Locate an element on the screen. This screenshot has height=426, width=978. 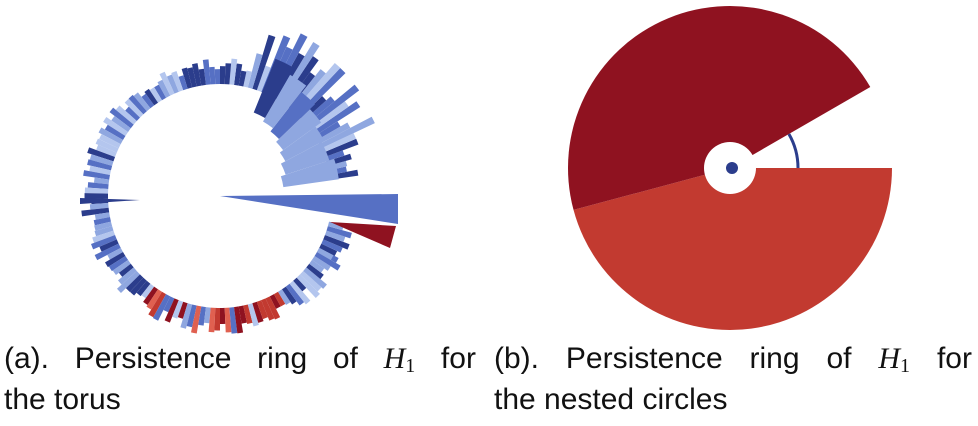
caption-a-line1: (a). Persistence ring of H1 for is located at coordinates (240, 362).